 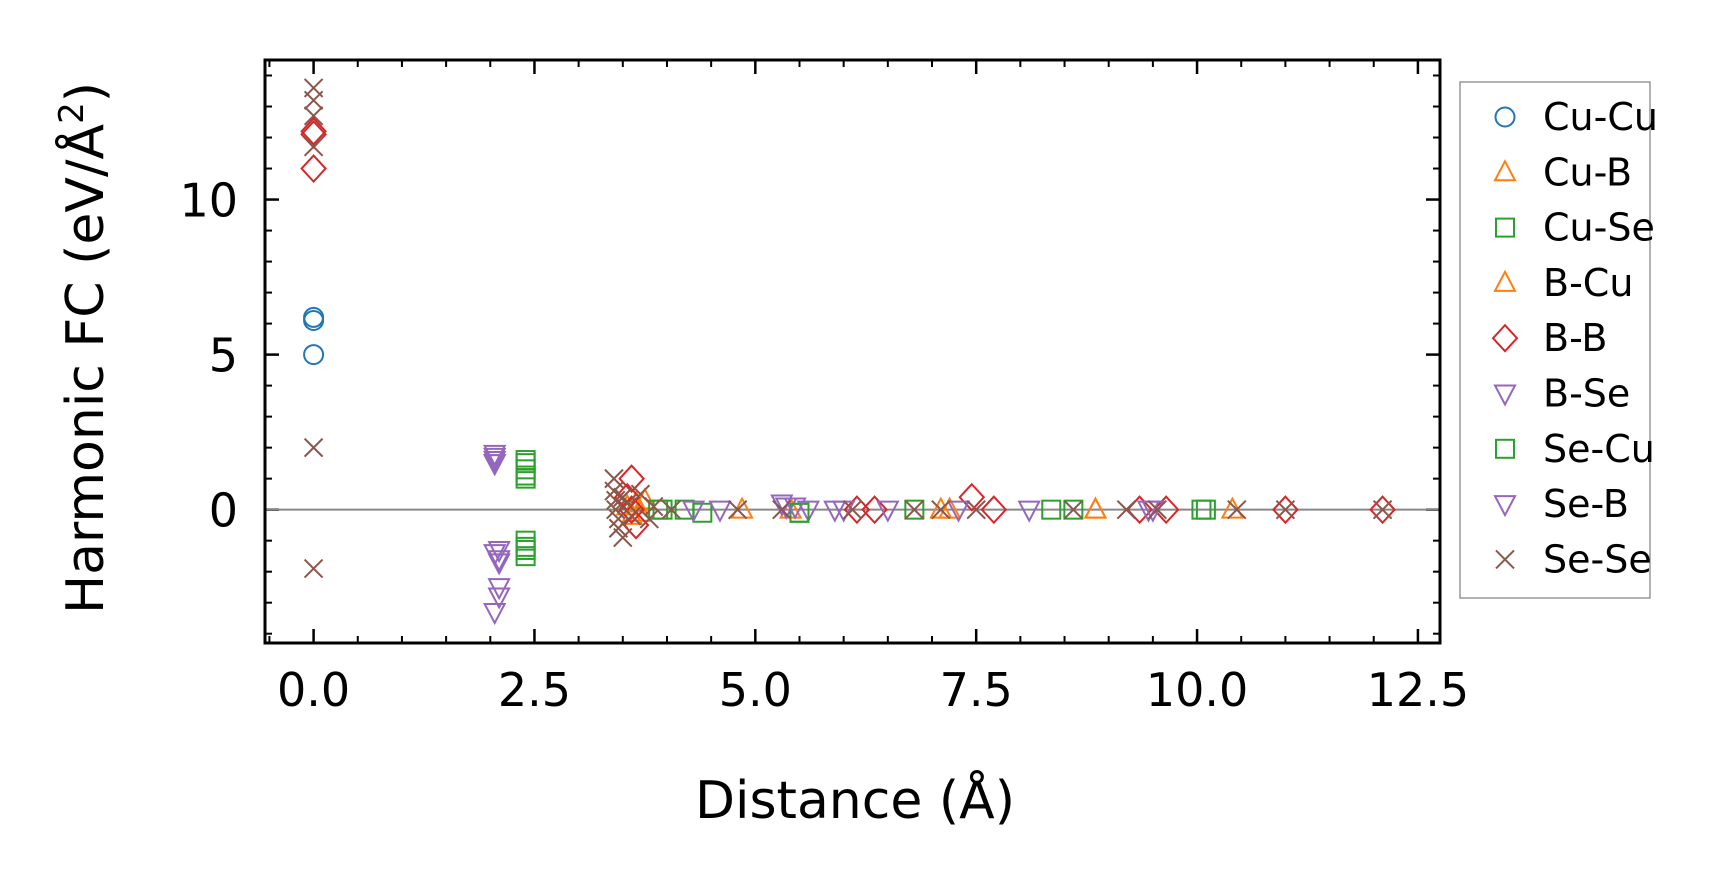 I want to click on series-b-se, so click(x=822, y=535).